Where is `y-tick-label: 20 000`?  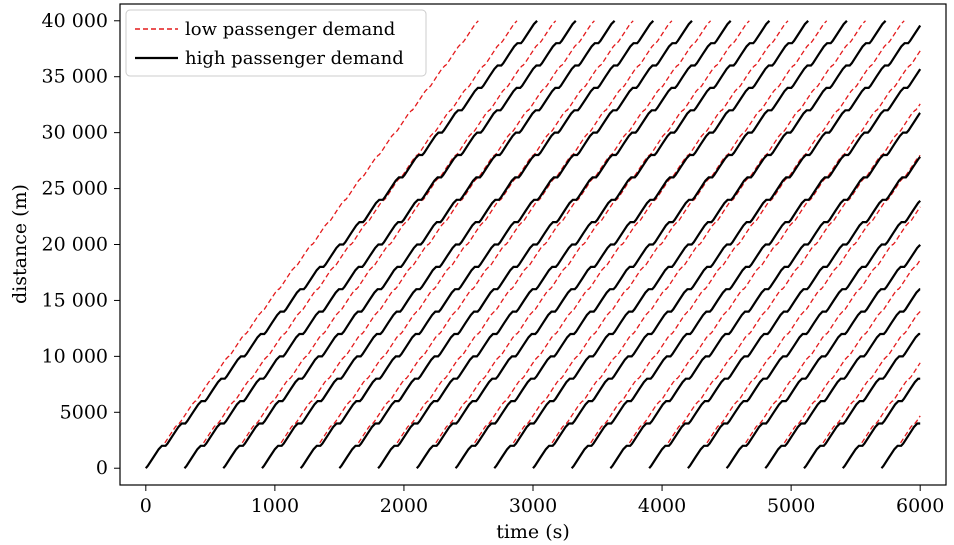 y-tick-label: 20 000 is located at coordinates (75, 245).